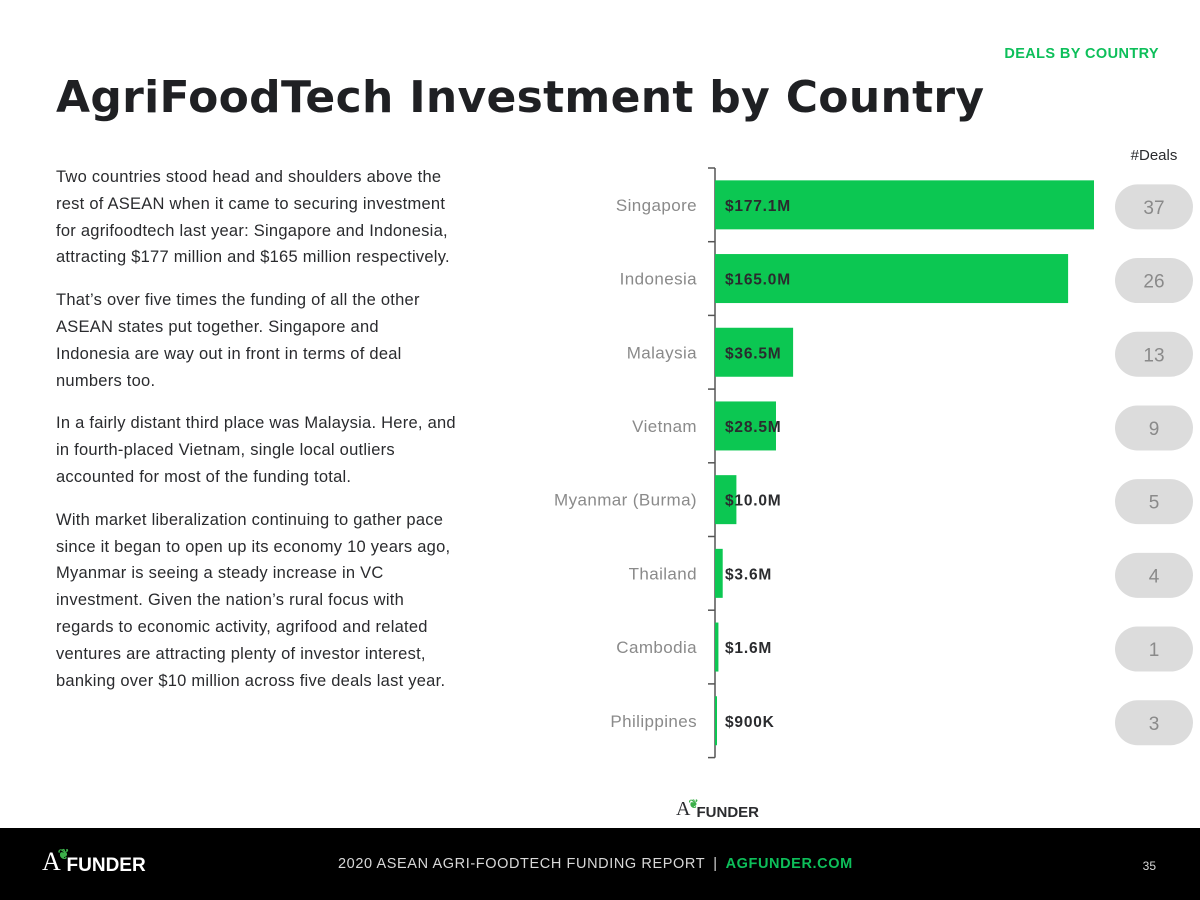  Describe the element at coordinates (522, 864) in the screenshot. I see `report-name: 2020 ASEAN AGRI-FOODTECH FUNDING REPORT` at that location.